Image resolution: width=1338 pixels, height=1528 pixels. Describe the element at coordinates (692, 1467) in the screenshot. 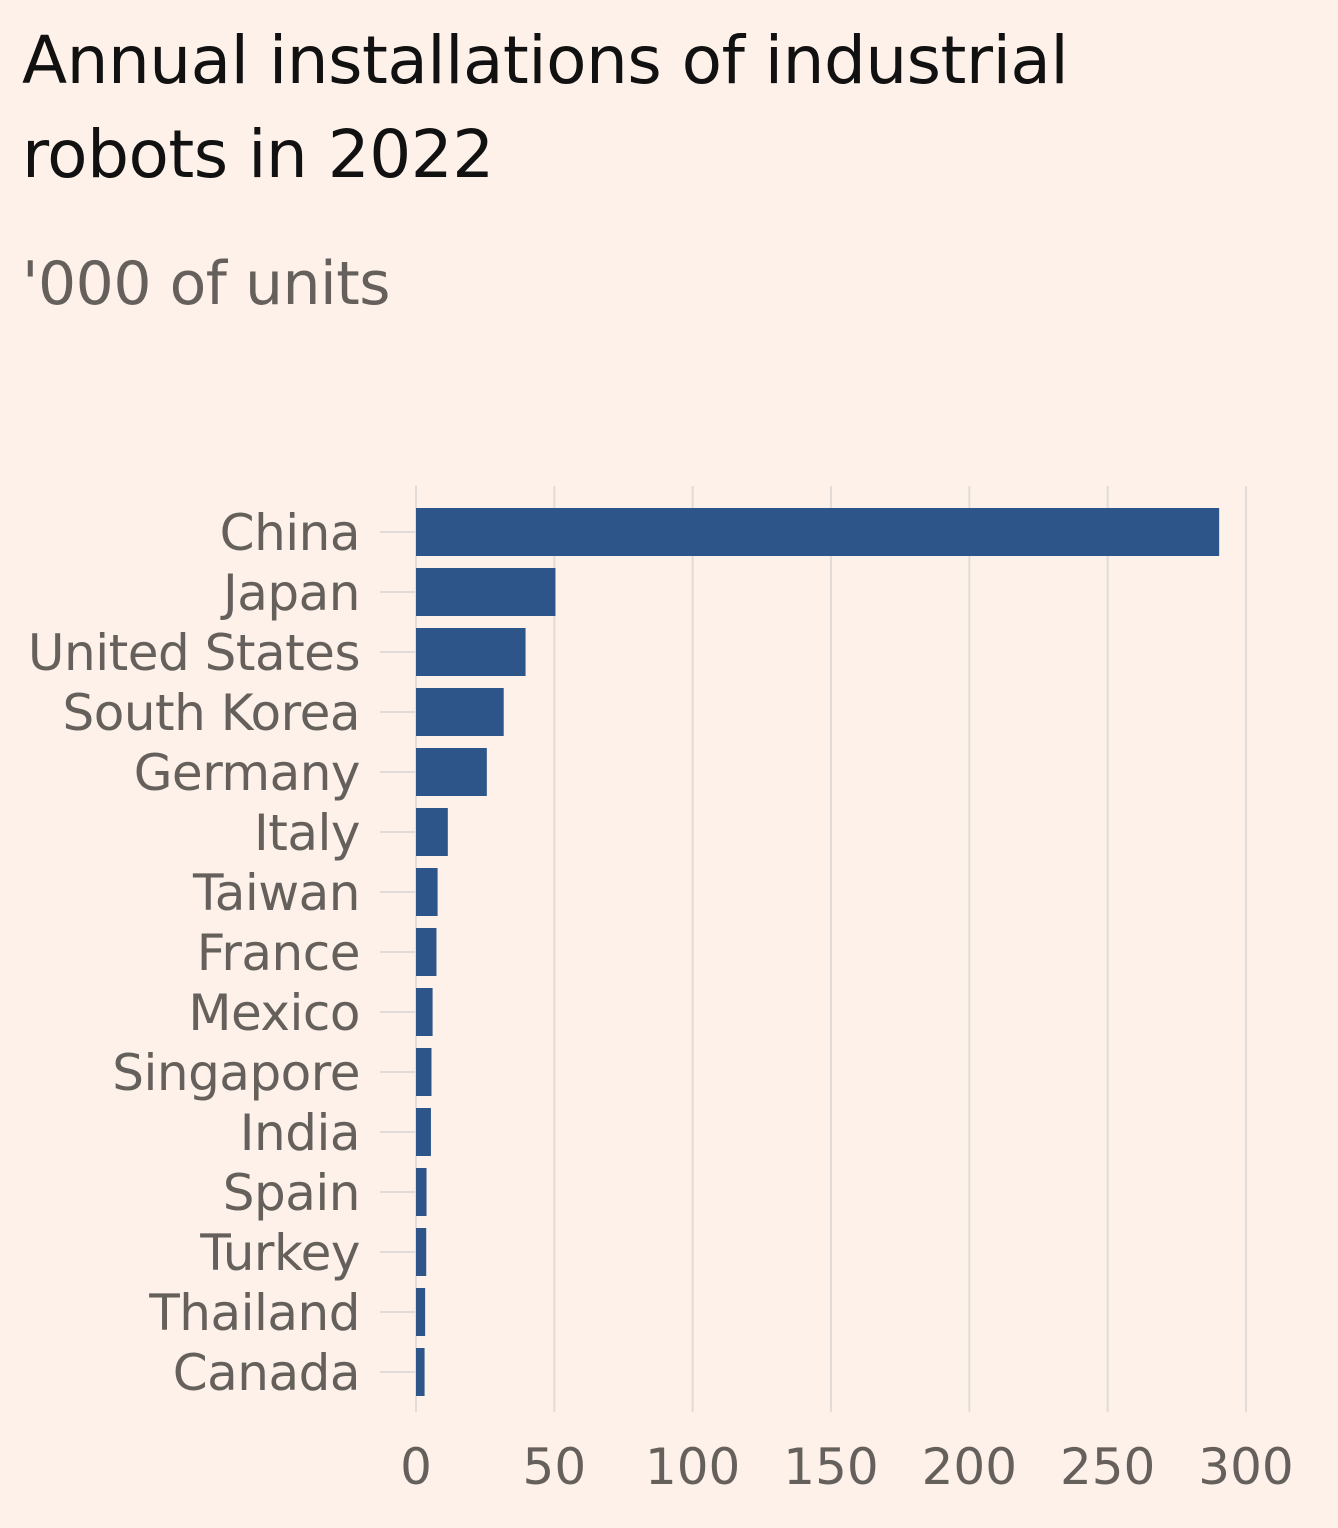

I see `x-tick-label: 100` at that location.